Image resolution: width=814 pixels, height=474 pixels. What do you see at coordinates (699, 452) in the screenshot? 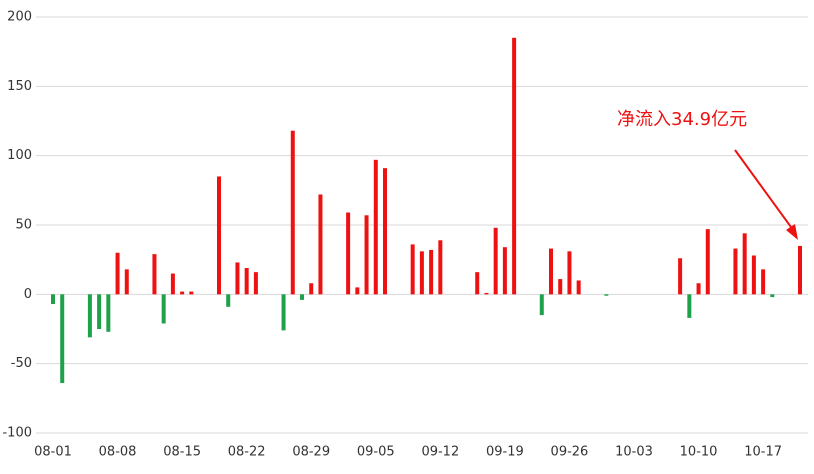
I see `x-tick-label: 10-10` at bounding box center [699, 452].